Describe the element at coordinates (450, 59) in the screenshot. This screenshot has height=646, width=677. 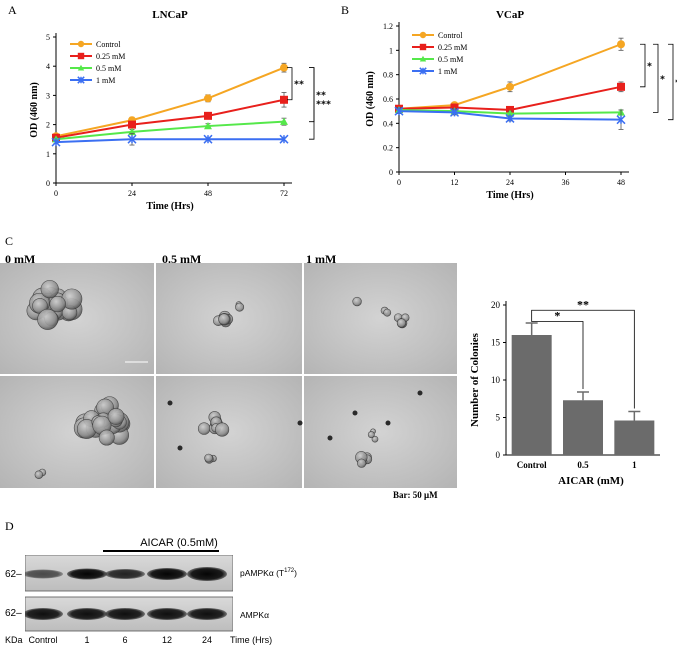
I see `legend-label: 0.5 mM` at that location.